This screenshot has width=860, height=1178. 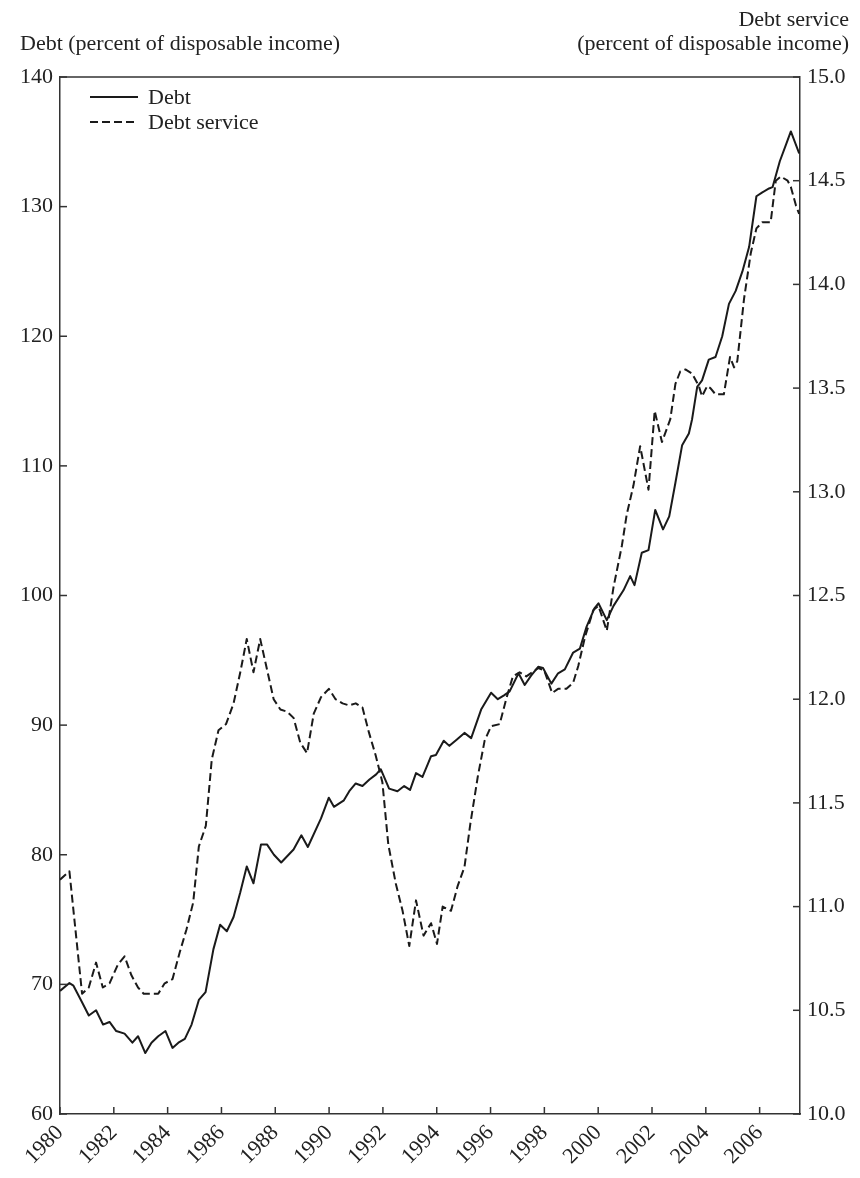 What do you see at coordinates (42, 983) in the screenshot?
I see `y-tick-label: 70` at bounding box center [42, 983].